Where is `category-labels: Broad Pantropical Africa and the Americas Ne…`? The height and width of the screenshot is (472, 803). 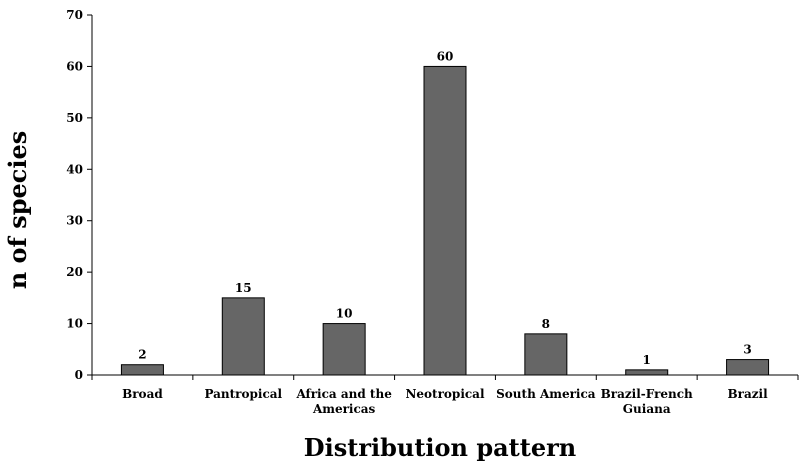
category-labels: Broad Pantropical Africa and the Americas Ne… is located at coordinates (445, 401).